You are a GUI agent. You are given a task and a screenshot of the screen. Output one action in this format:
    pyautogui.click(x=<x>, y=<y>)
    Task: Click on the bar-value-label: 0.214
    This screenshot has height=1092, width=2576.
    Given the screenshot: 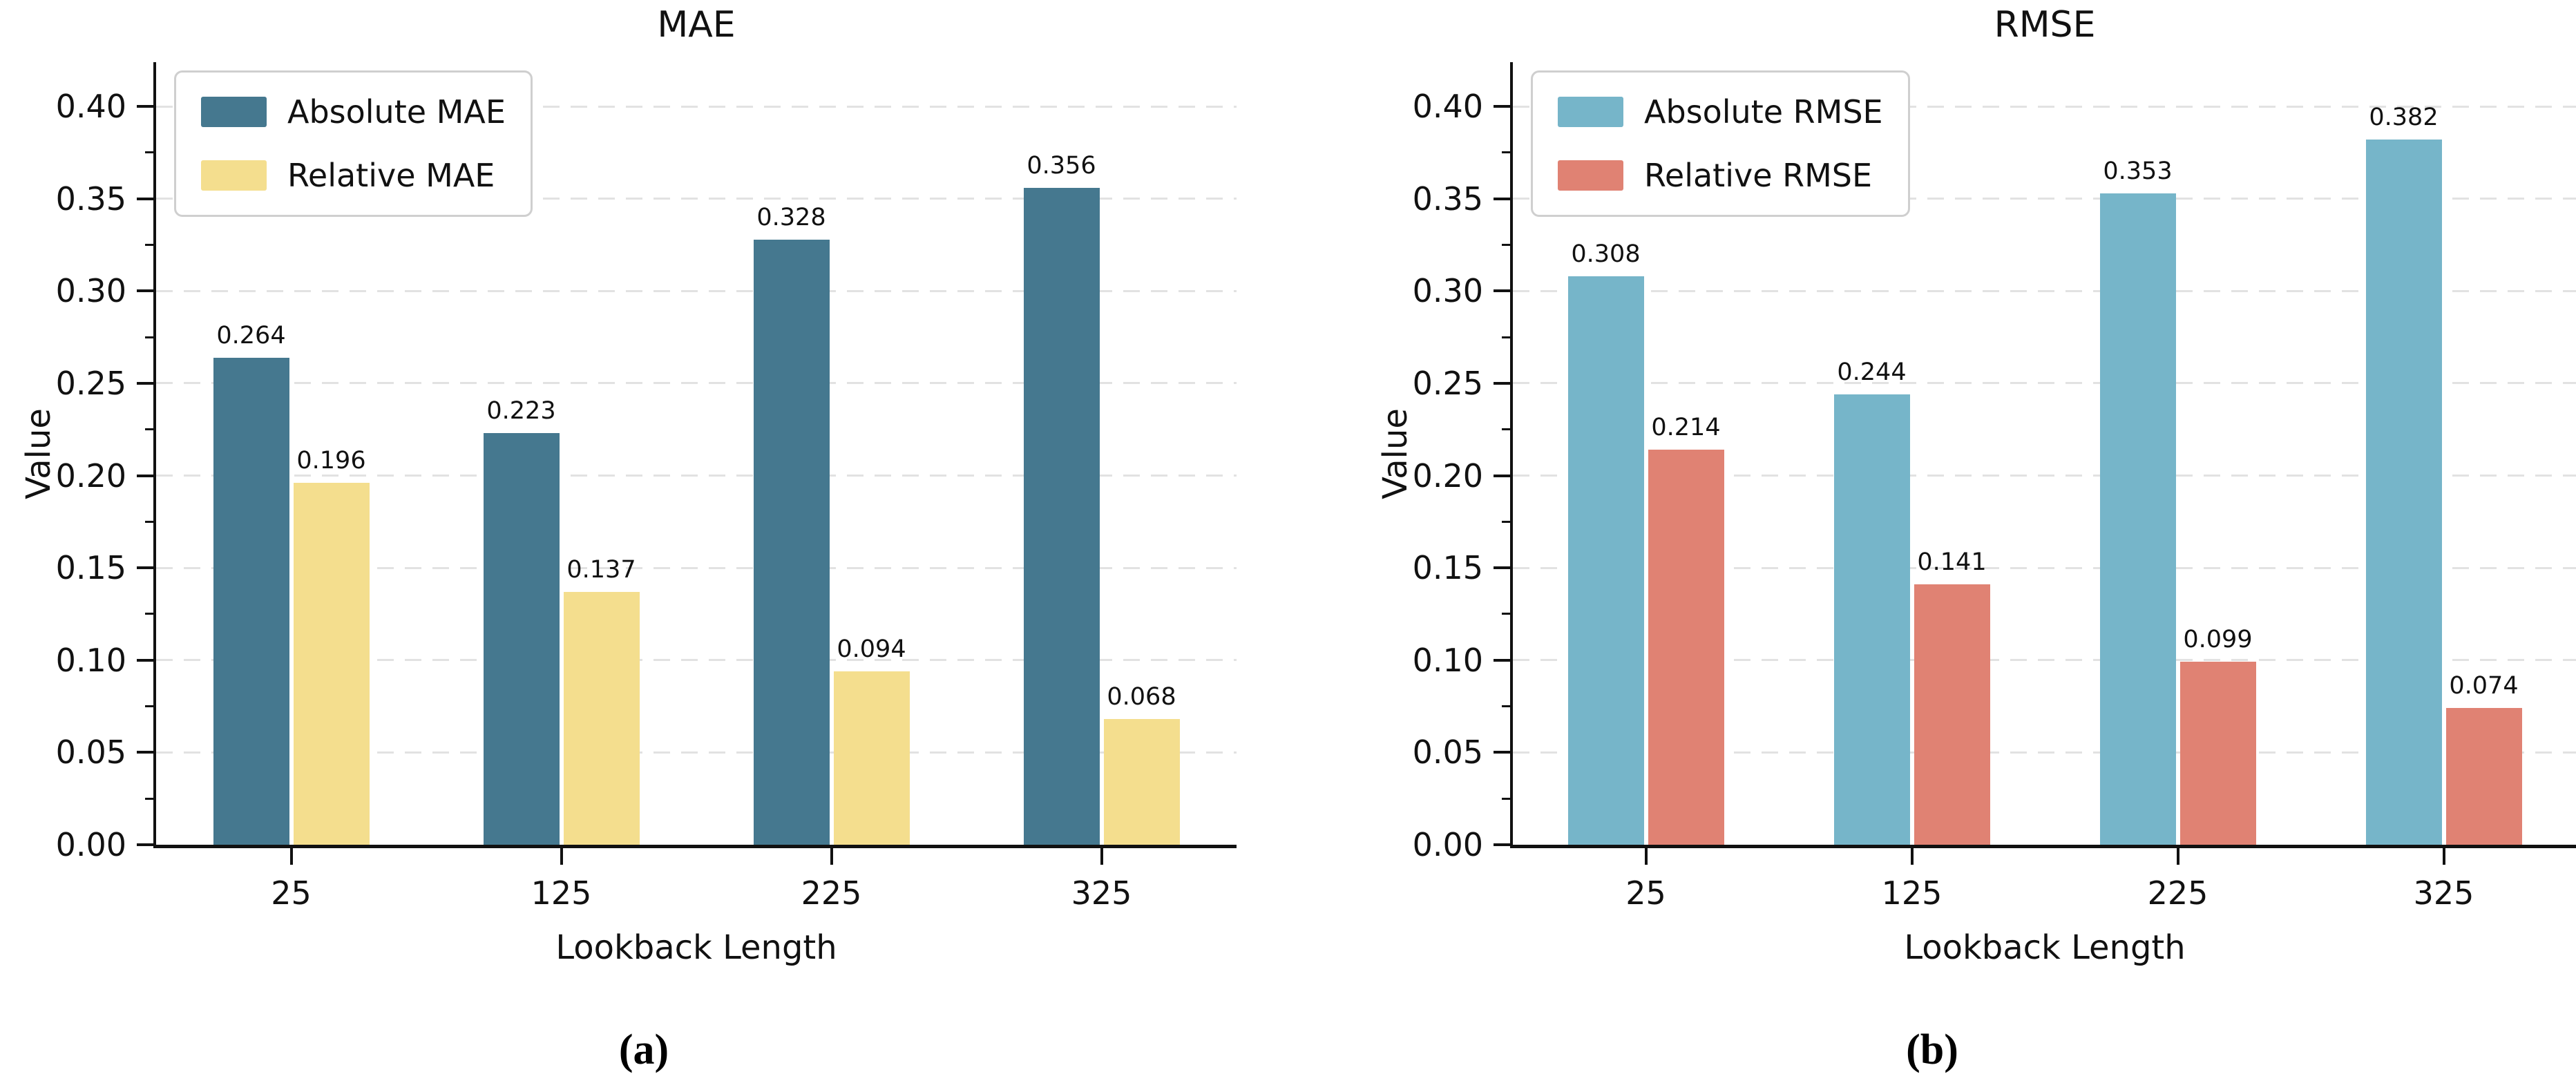 What is the action you would take?
    pyautogui.click(x=1686, y=428)
    